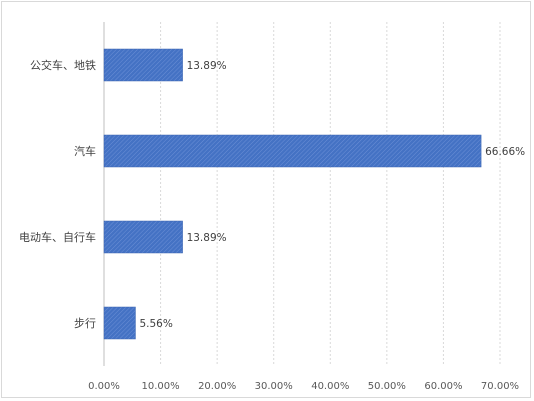  What do you see at coordinates (63, 65) in the screenshot?
I see `category-label: 公交车、地铁` at bounding box center [63, 65].